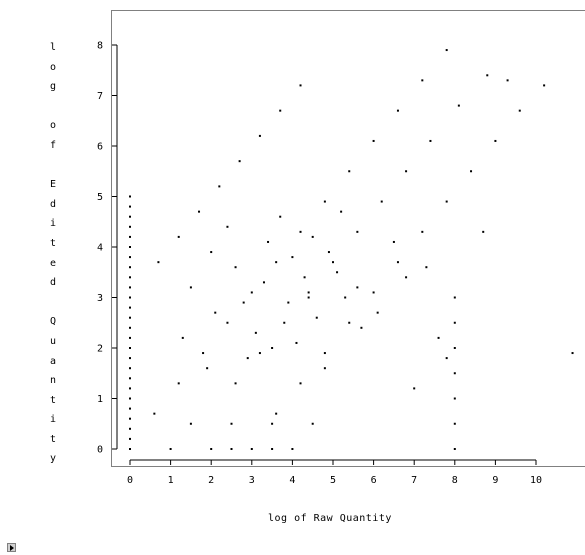 This screenshot has width=585, height=555. Describe the element at coordinates (53, 87) in the screenshot. I see `y-label-char: g` at that location.